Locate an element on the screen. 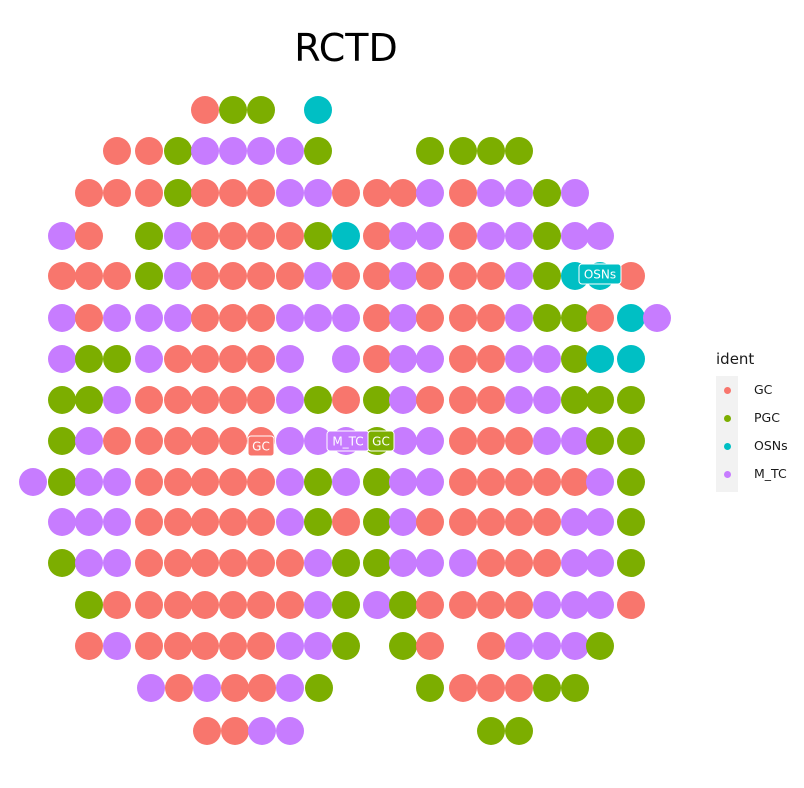 The image size is (804, 788). legend-item-pgc: PGC is located at coordinates (760, 420).